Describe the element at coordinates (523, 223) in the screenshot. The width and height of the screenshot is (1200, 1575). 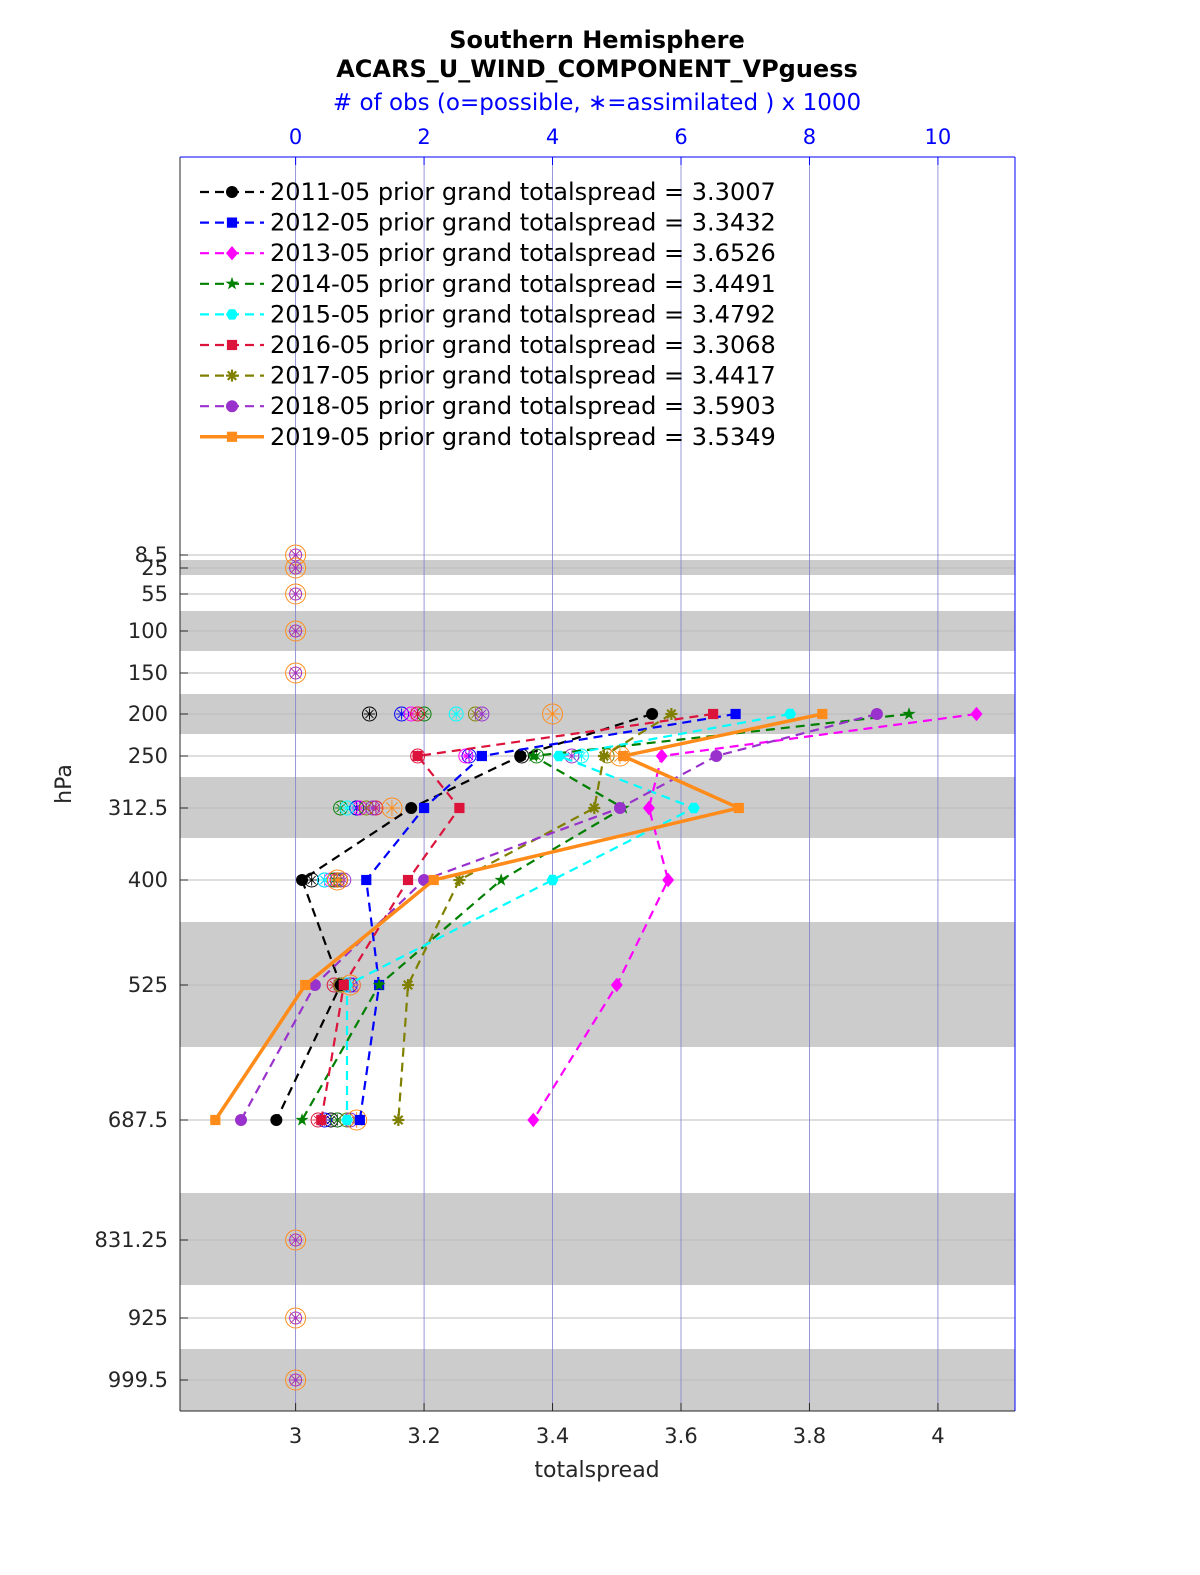
I see `legend-entry: 2012-05 prior grand totalspread = 3.3432` at that location.